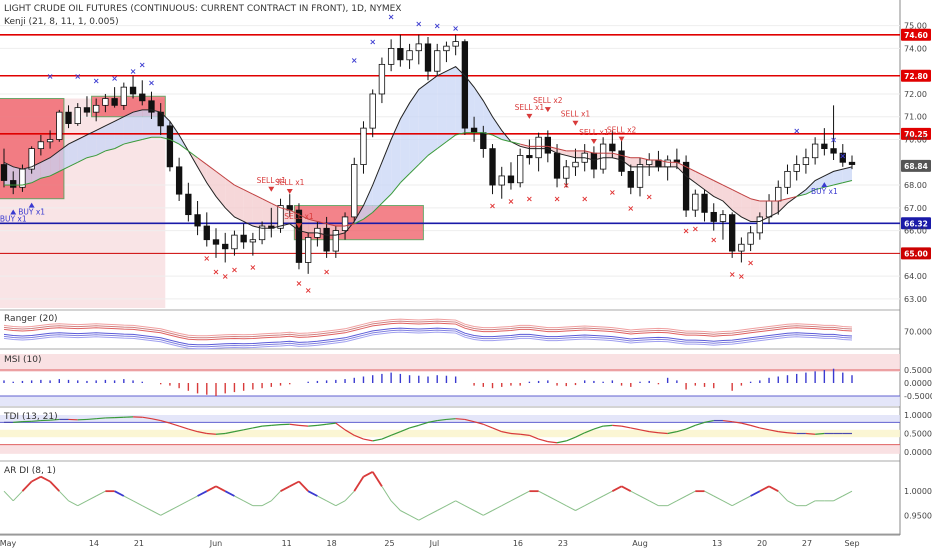  What do you see at coordinates (915, 26) in the screenshot?
I see `price-tick-label: 75.00` at bounding box center [915, 26].